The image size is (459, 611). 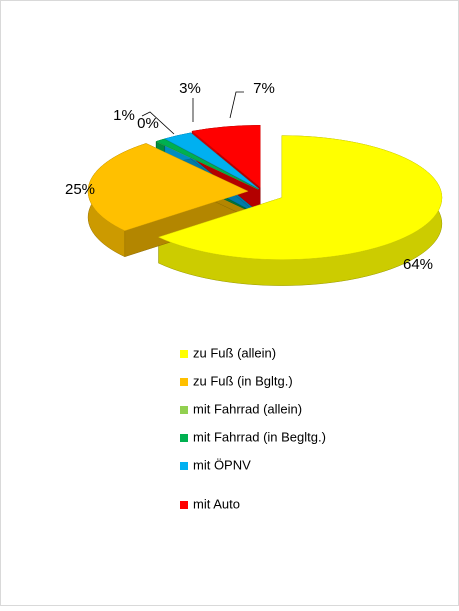 What do you see at coordinates (264, 88) in the screenshot?
I see `data-label: 7%` at bounding box center [264, 88].